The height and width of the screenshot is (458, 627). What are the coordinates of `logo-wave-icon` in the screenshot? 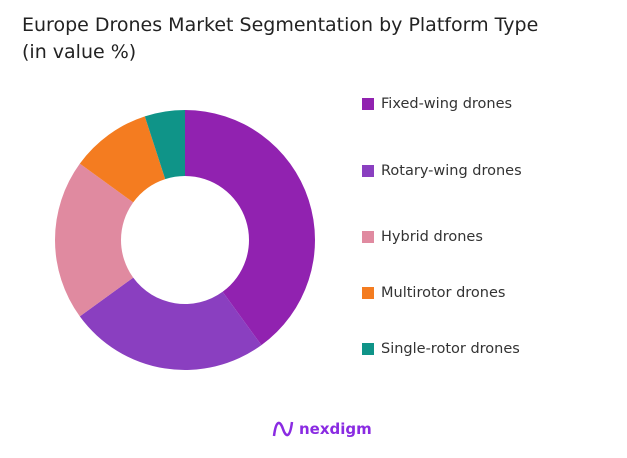 It's located at (283, 429).